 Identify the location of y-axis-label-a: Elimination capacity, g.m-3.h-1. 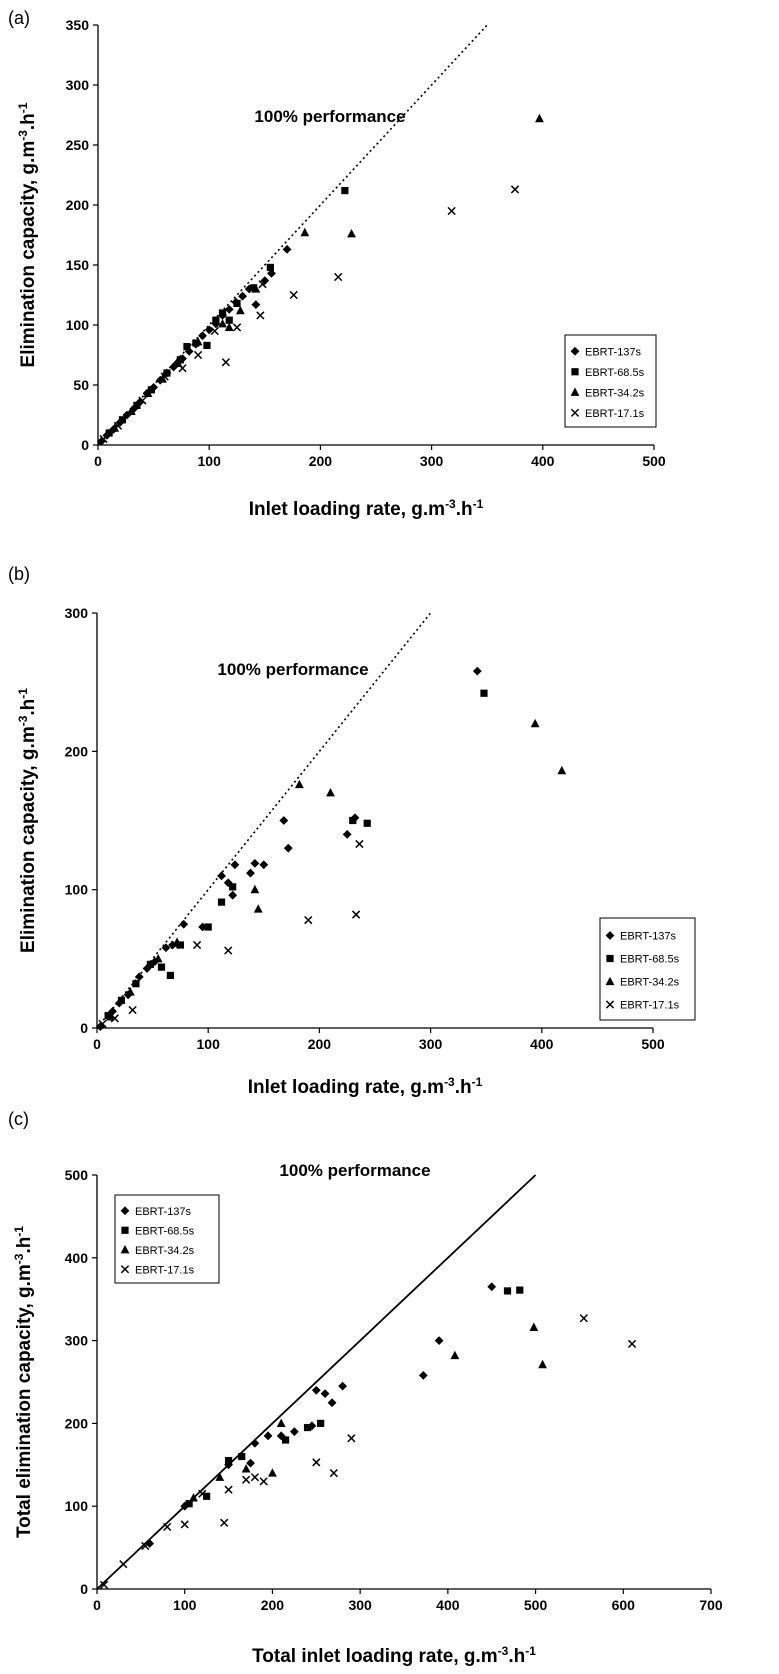
(27, 234).